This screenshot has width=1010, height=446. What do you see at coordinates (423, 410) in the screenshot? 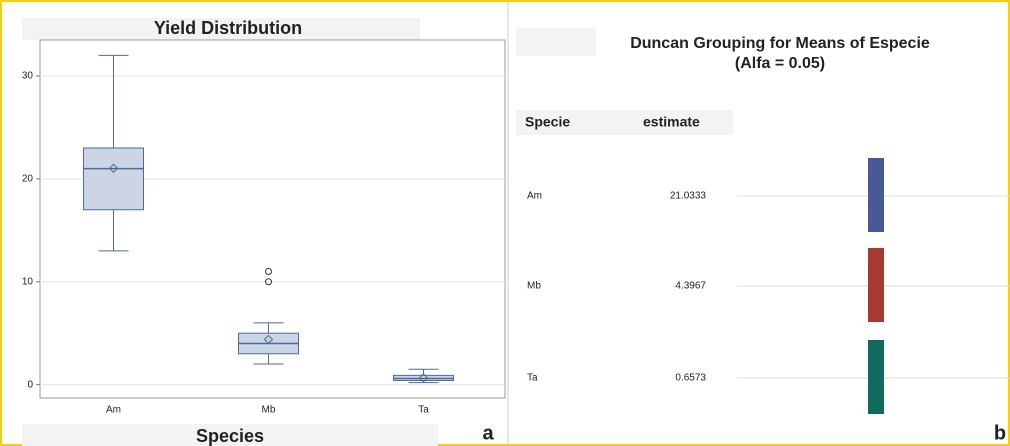
I see `x-tick-label: Ta` at bounding box center [423, 410].